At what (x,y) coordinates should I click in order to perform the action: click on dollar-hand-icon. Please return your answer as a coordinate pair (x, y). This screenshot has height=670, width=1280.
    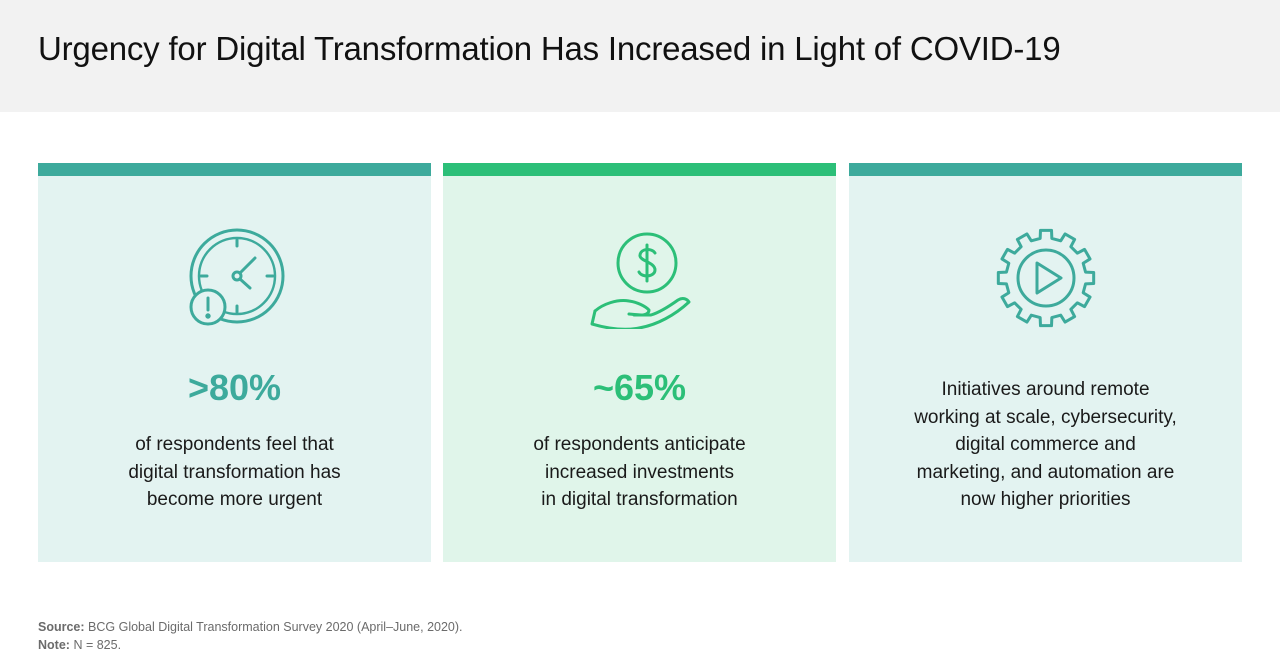
    Looking at the image, I should click on (640, 280).